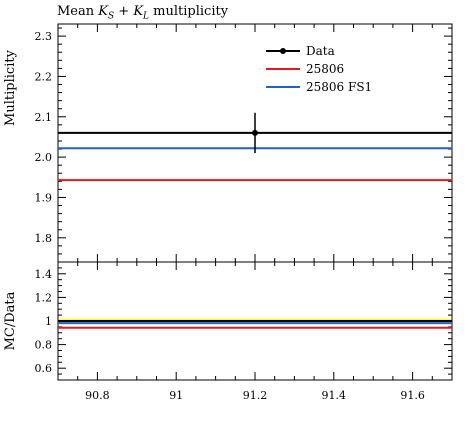 The height and width of the screenshot is (421, 467). What do you see at coordinates (176, 395) in the screenshot?
I see `x-tick-label: 91` at bounding box center [176, 395].